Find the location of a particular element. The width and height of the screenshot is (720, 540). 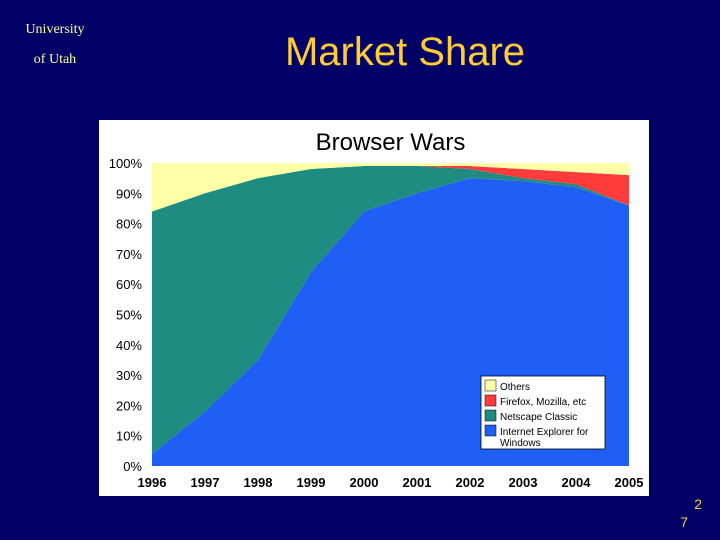

y-tick-label: 20% is located at coordinates (129, 405).